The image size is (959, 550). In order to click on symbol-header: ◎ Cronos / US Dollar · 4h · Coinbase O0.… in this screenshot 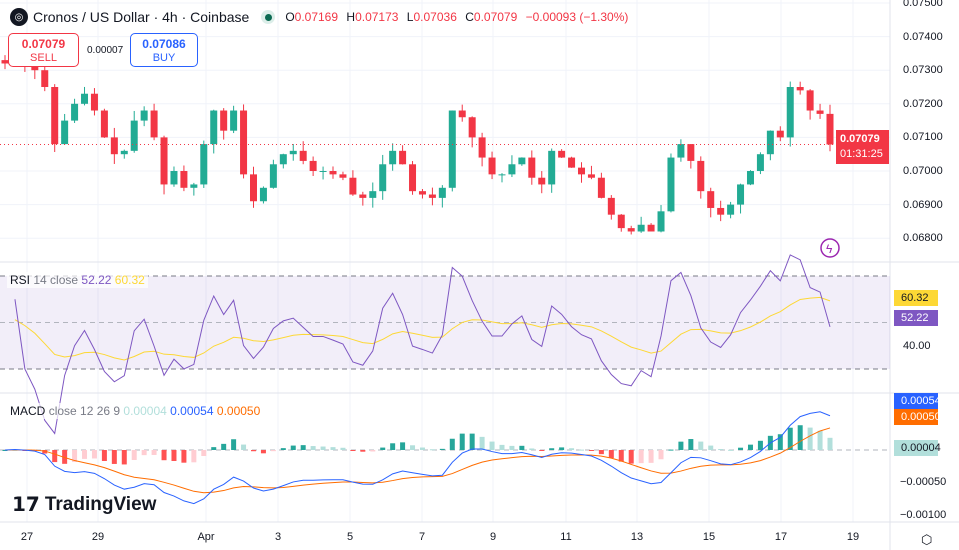, I will do `click(321, 17)`.